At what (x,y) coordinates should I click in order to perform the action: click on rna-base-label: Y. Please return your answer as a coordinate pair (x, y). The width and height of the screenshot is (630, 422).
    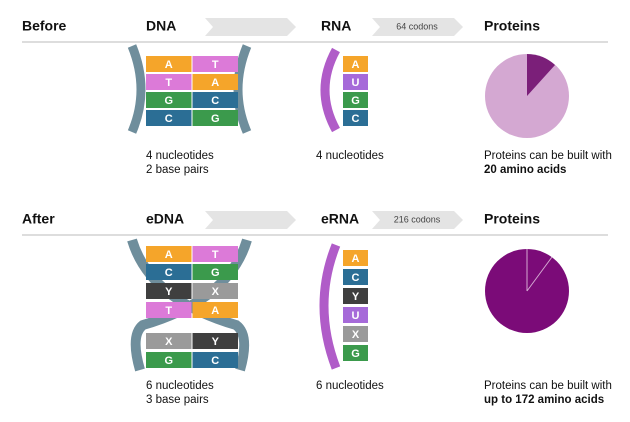
    Looking at the image, I should click on (356, 297).